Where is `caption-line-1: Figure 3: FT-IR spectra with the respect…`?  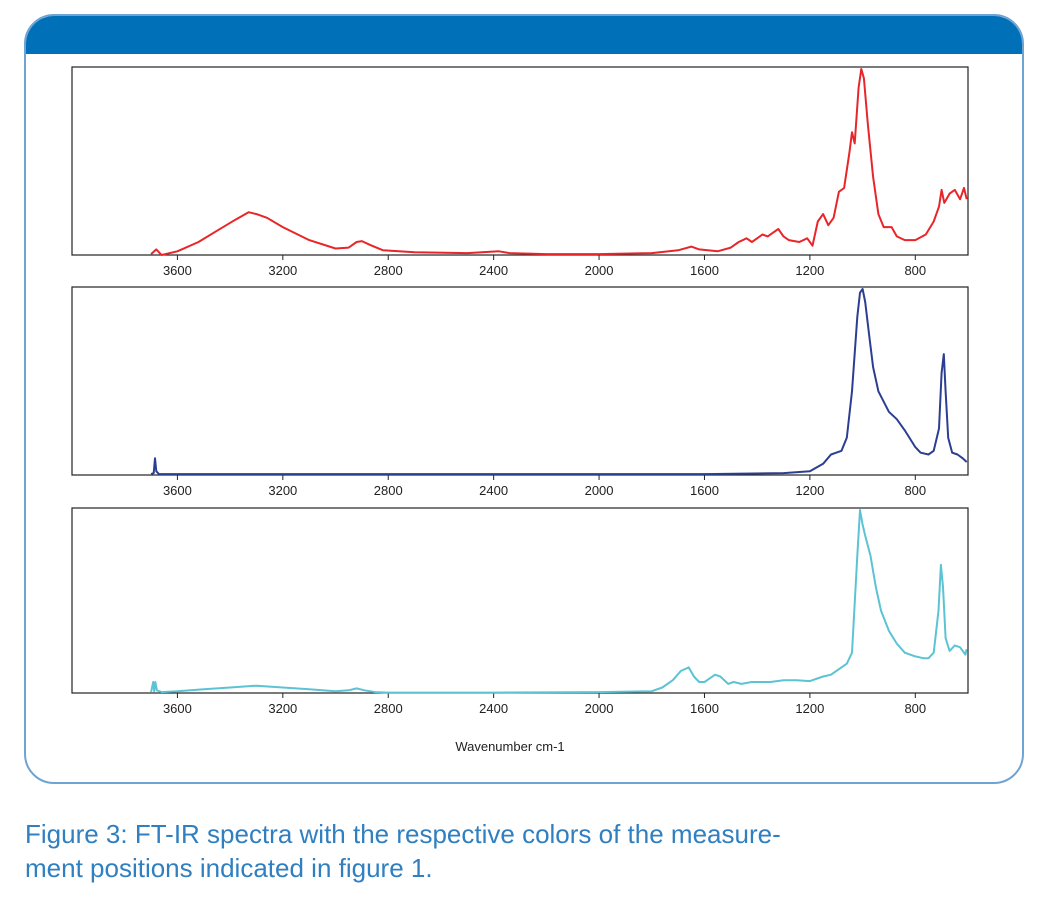 caption-line-1: Figure 3: FT-IR spectra with the respect… is located at coordinates (403, 834).